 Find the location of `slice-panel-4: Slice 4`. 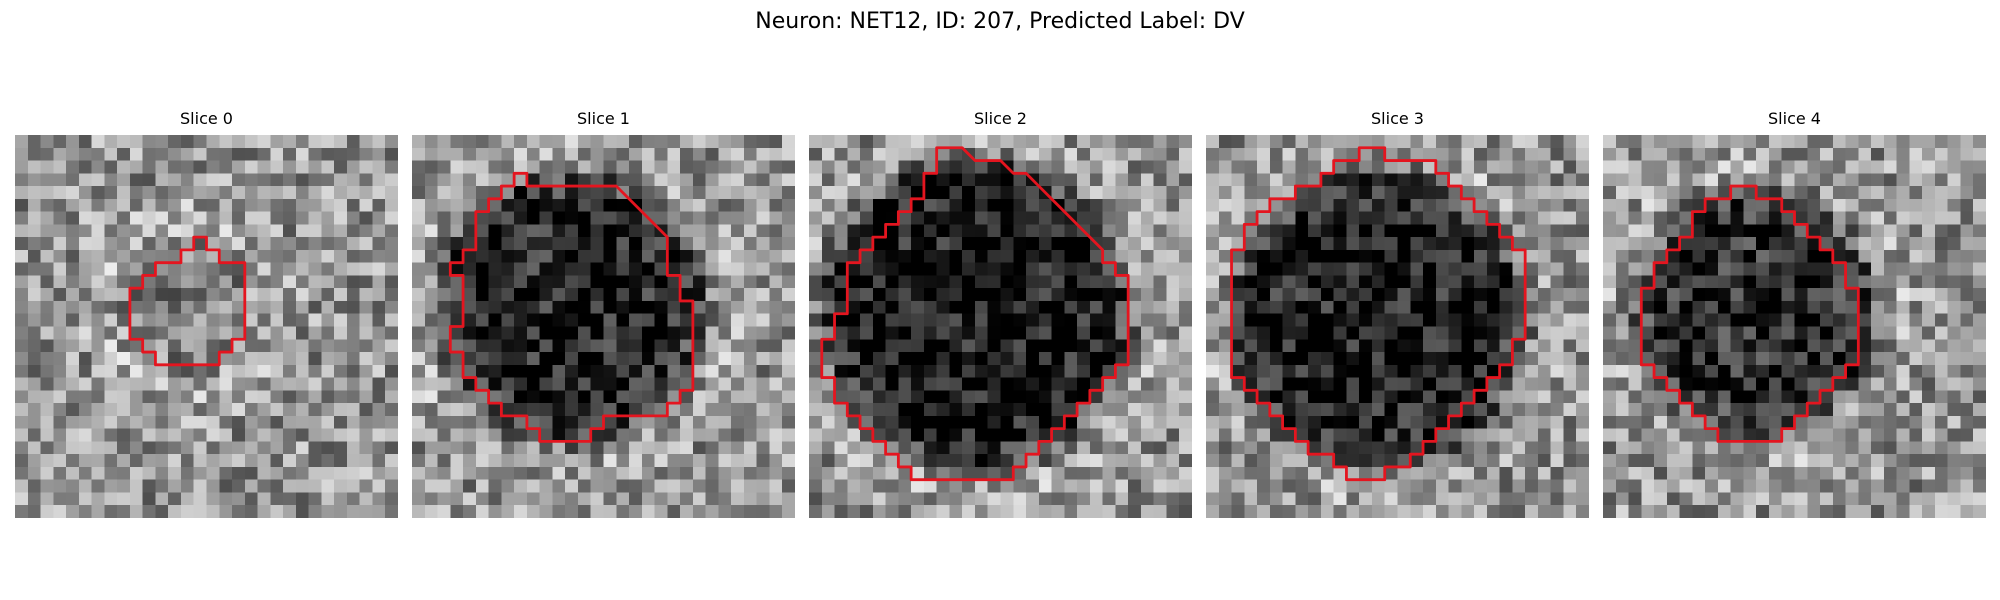

slice-panel-4: Slice 4 is located at coordinates (1794, 315).